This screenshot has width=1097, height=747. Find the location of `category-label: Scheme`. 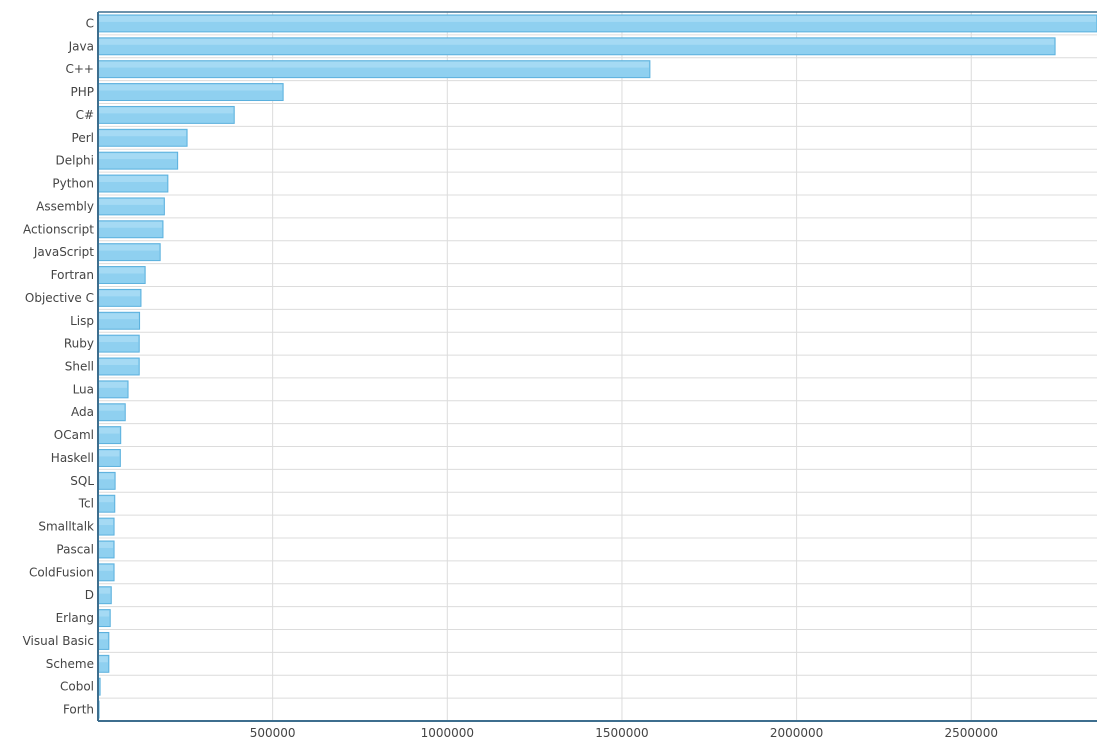

category-label: Scheme is located at coordinates (70, 664).